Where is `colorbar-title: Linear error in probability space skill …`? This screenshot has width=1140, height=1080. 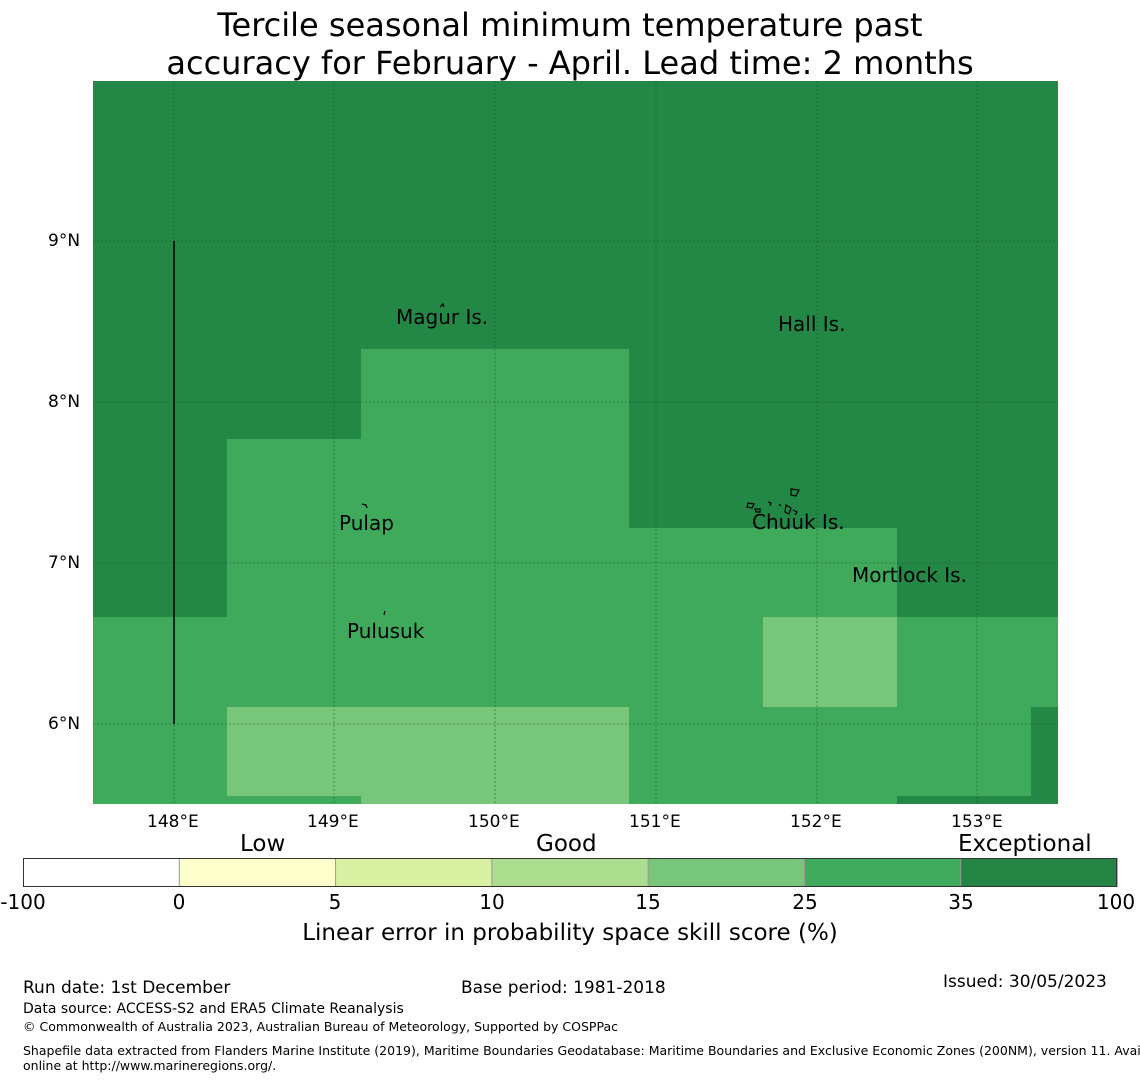 colorbar-title: Linear error in probability space skill … is located at coordinates (570, 933).